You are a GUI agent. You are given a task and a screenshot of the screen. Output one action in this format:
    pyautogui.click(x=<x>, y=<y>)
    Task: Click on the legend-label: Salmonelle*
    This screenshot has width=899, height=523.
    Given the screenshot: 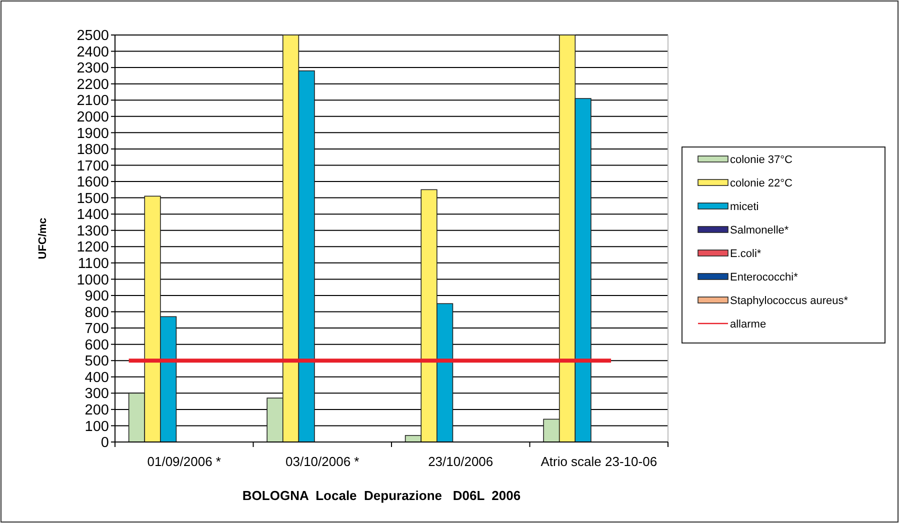 What is the action you would take?
    pyautogui.click(x=760, y=230)
    